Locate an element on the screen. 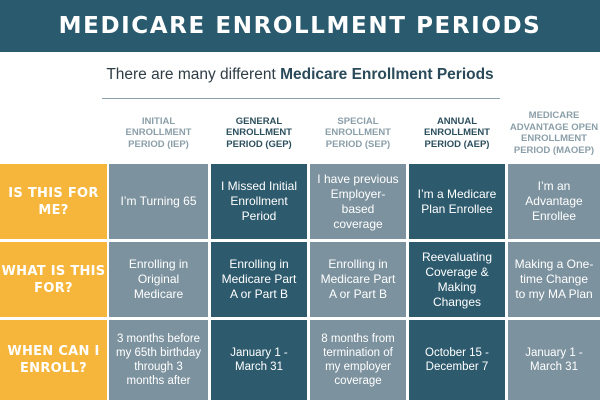 This screenshot has height=400, width=600. column-header-iep: INITIAL ENROLLMENT PERIOD (IEP) is located at coordinates (158, 132).